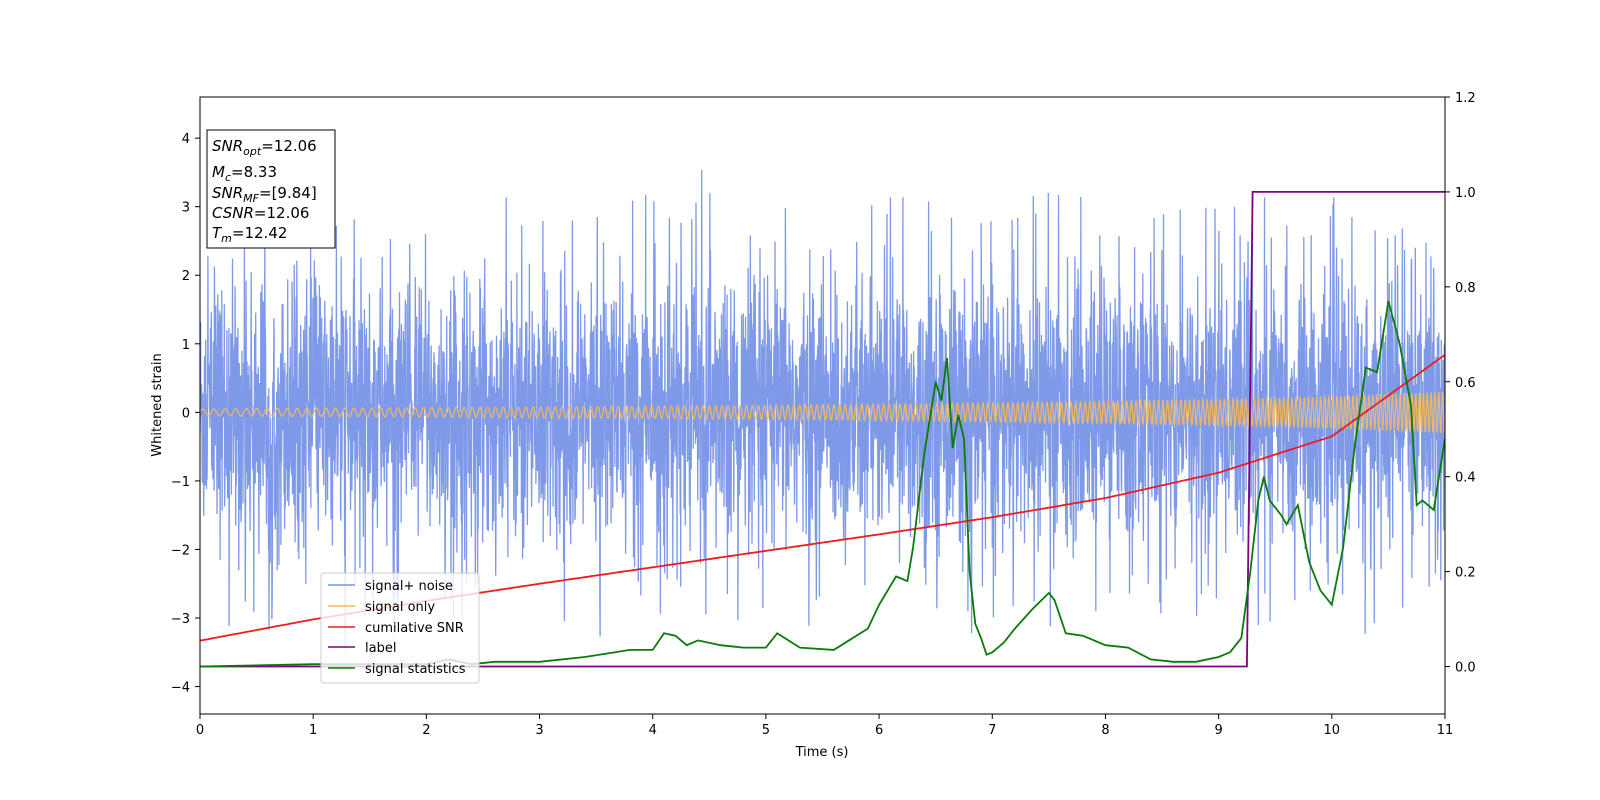 The height and width of the screenshot is (800, 1600). Describe the element at coordinates (244, 173) in the screenshot. I see `info-mc: Mc=8.33` at that location.